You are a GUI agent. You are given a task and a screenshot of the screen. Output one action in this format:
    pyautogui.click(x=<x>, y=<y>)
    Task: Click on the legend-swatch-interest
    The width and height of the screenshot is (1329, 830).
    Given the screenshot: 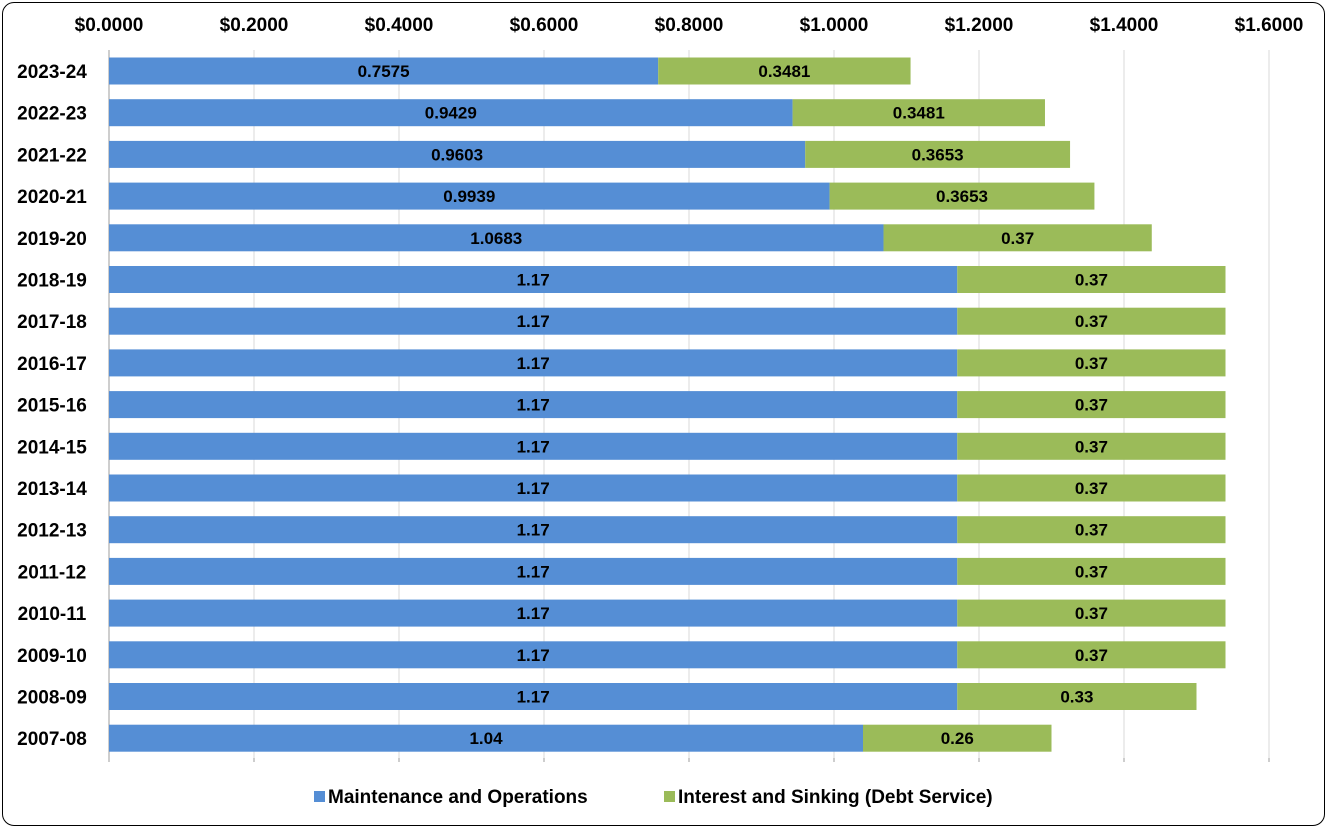 What is the action you would take?
    pyautogui.click(x=669, y=796)
    